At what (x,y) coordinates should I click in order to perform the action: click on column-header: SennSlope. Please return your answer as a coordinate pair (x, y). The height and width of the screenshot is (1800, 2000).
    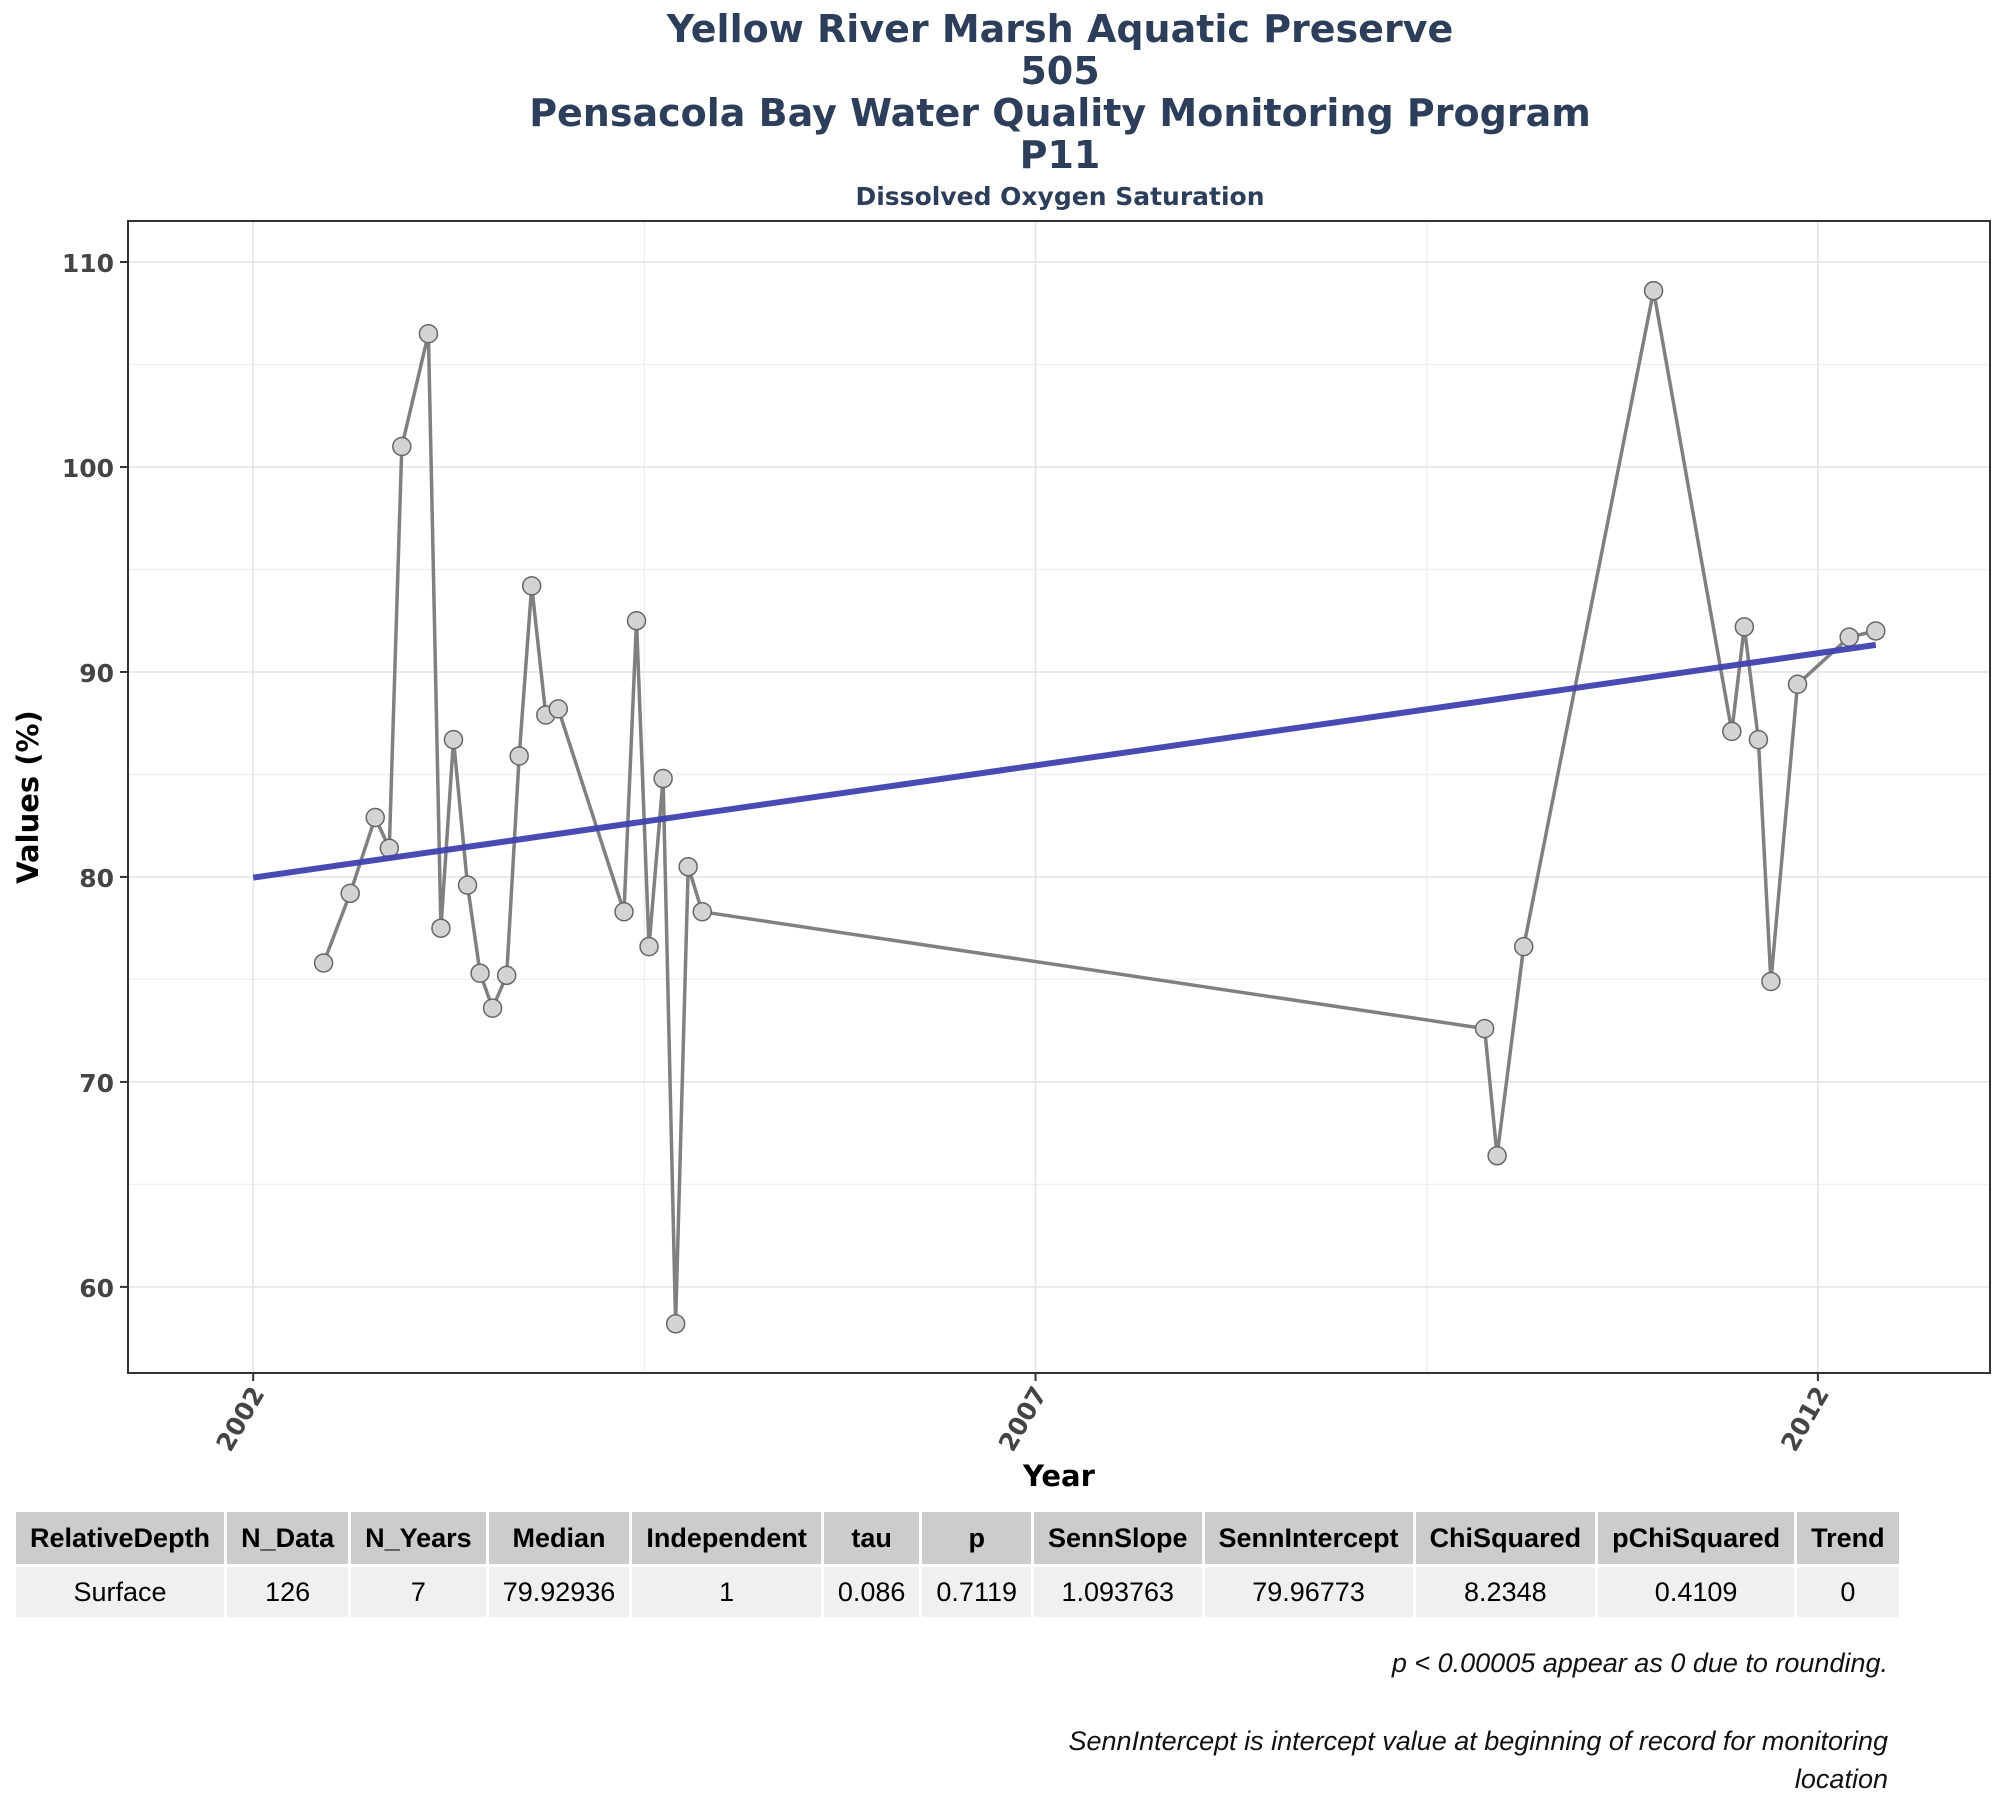
    Looking at the image, I should click on (1118, 1539).